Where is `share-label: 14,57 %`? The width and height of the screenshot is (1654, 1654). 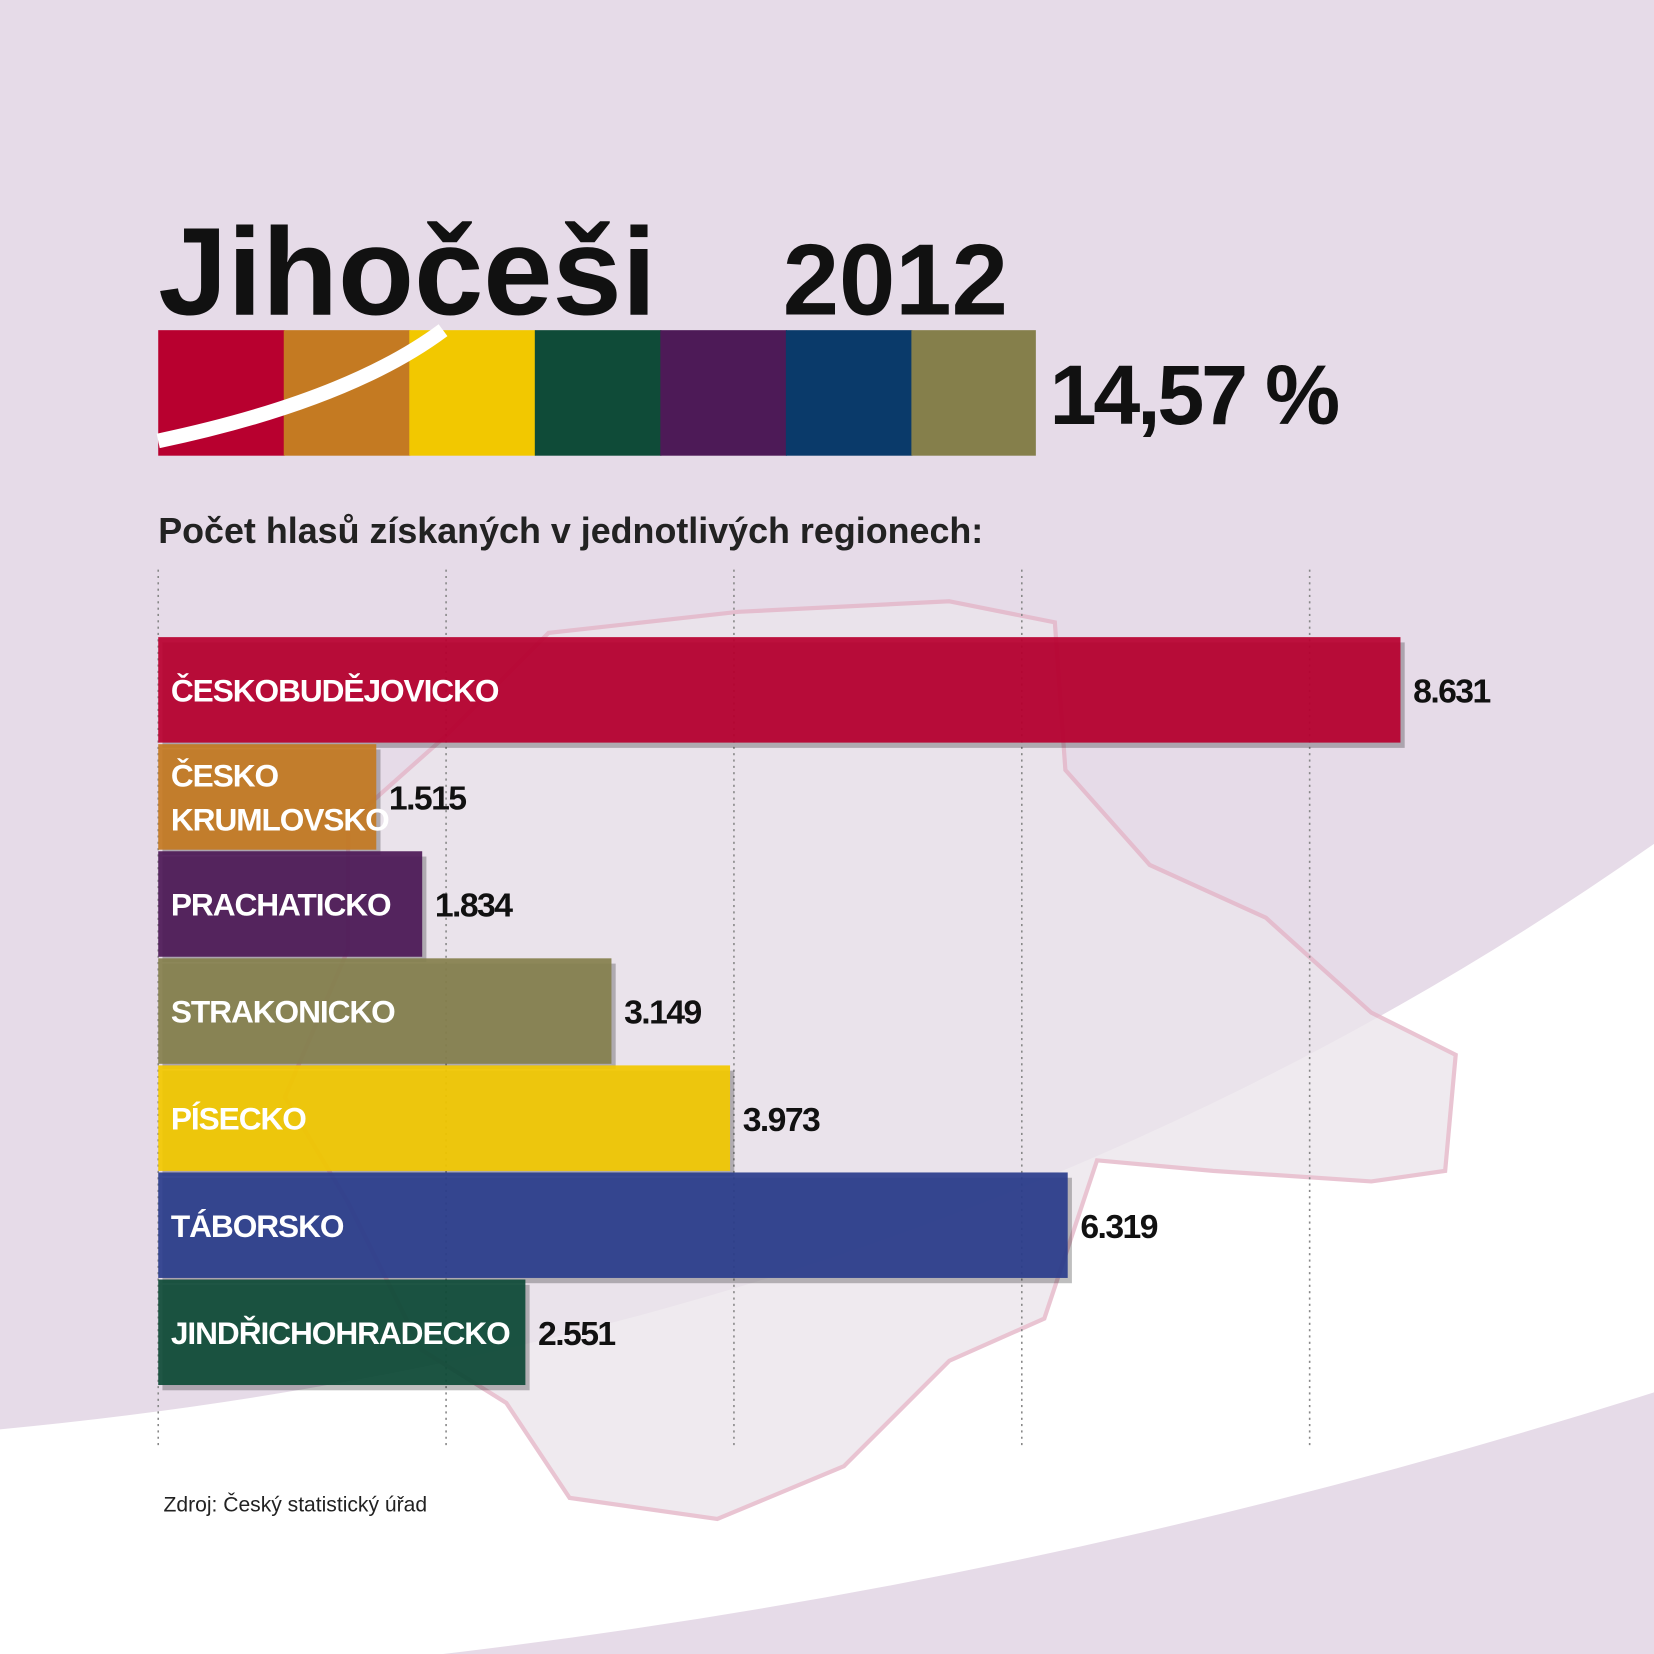 share-label: 14,57 % is located at coordinates (1194, 395).